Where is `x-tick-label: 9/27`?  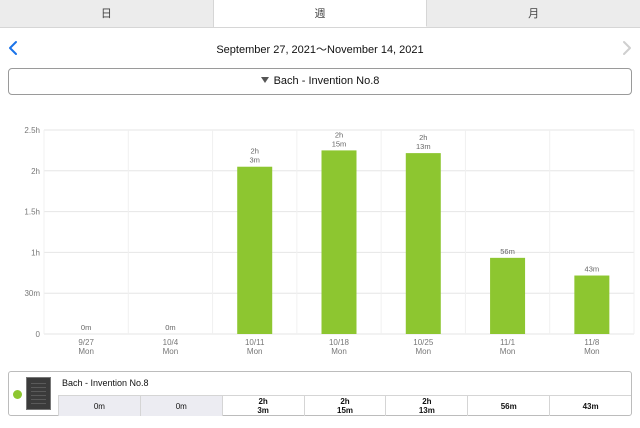 x-tick-label: 9/27 is located at coordinates (86, 342).